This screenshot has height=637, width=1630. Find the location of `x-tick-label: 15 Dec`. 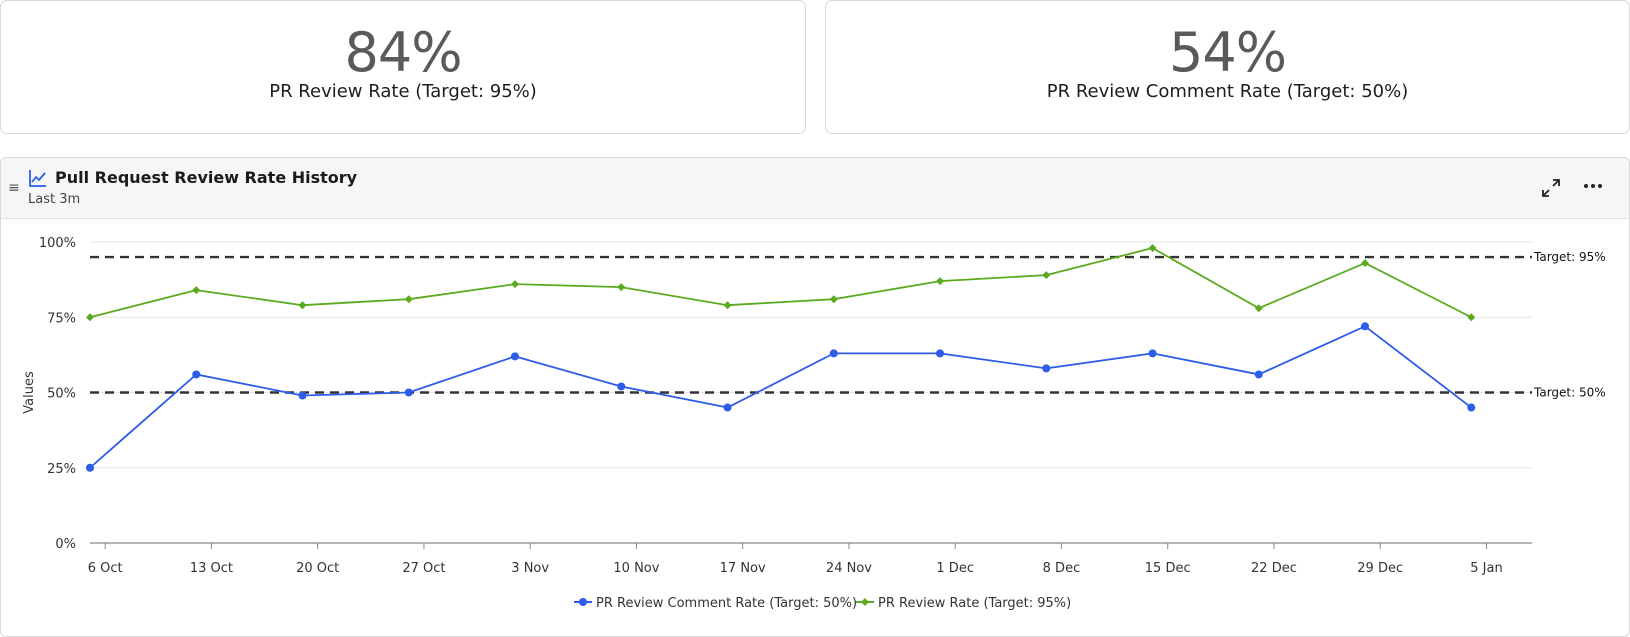

x-tick-label: 15 Dec is located at coordinates (1168, 568).